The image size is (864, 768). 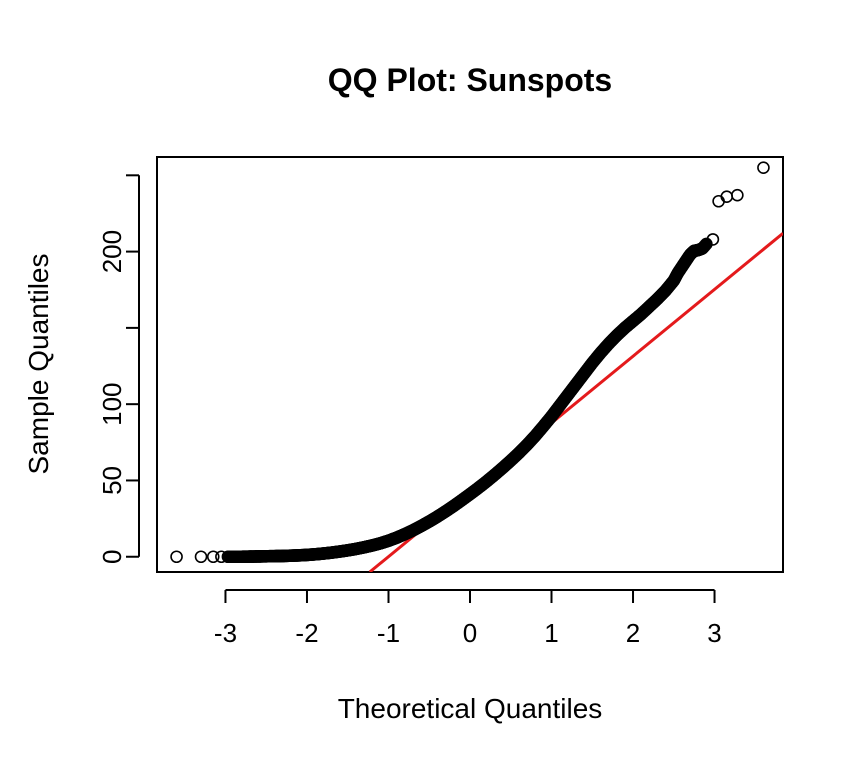 What do you see at coordinates (714, 633) in the screenshot?
I see `x-tick-label: 3` at bounding box center [714, 633].